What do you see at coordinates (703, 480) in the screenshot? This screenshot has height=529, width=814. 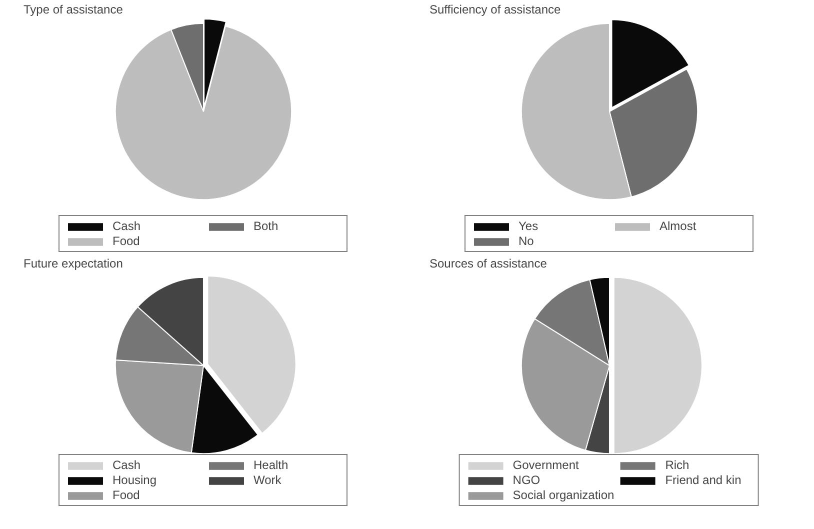 I see `legend-label: Friend and kin` at bounding box center [703, 480].